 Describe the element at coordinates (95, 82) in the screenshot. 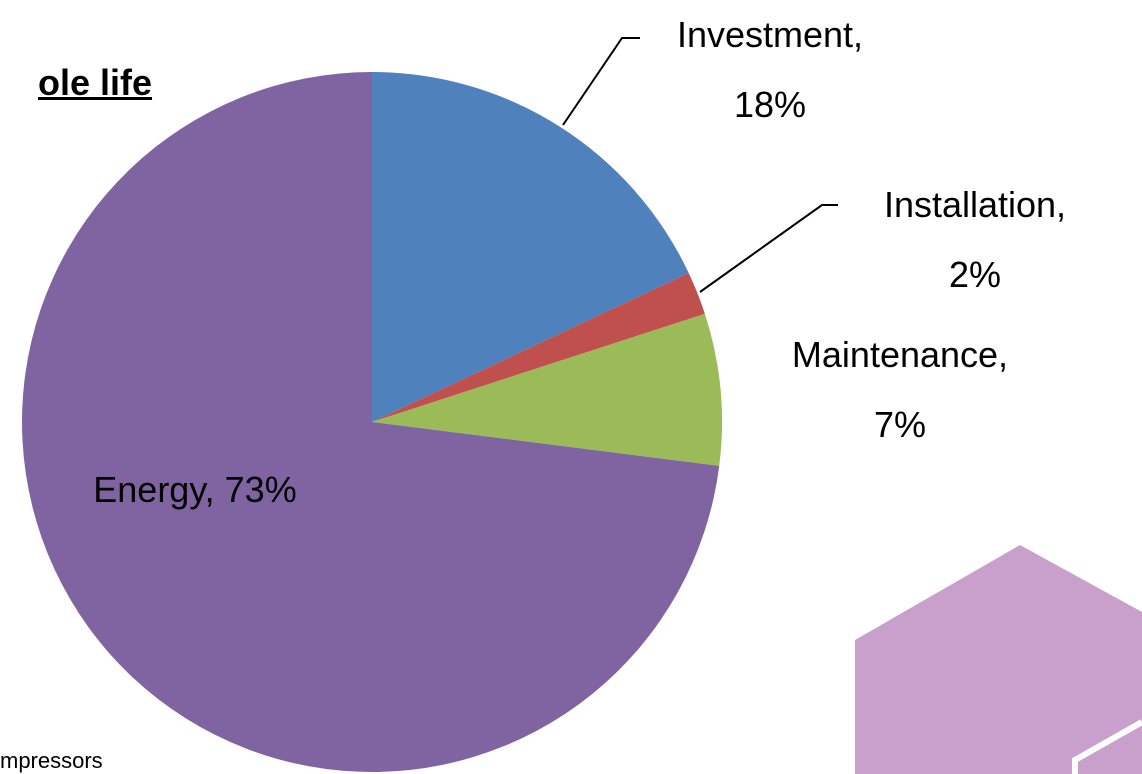

I see `chart-title: ole life` at that location.